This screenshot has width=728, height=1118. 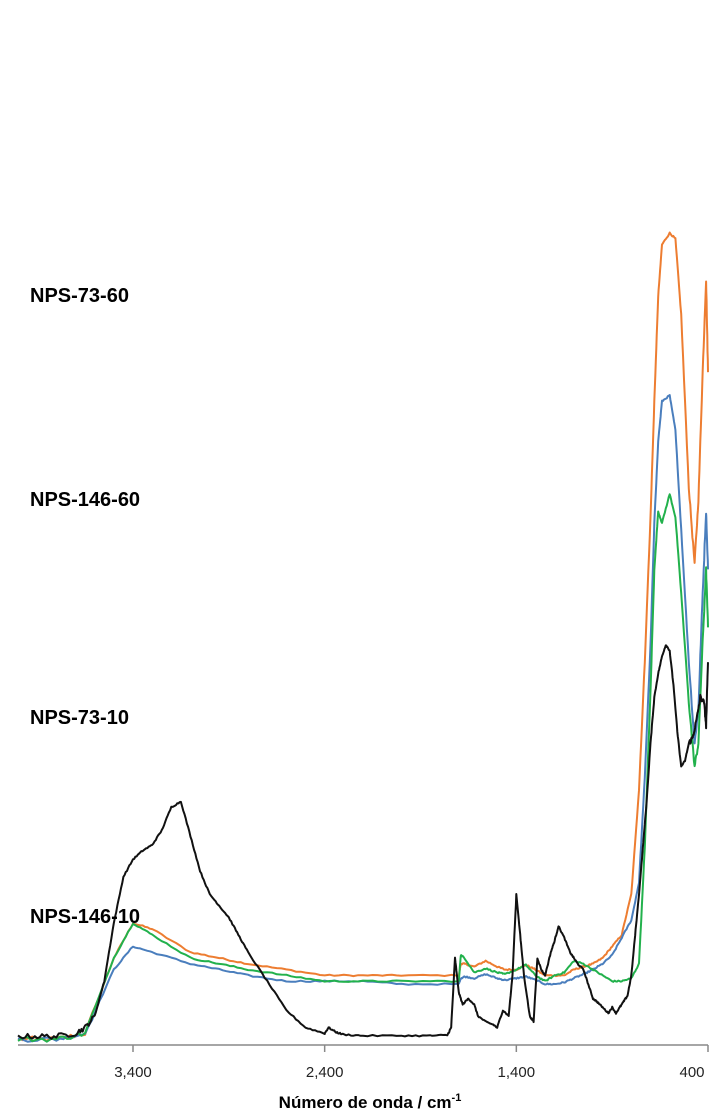 I want to click on x-tick-label-2400: 2,400, so click(x=325, y=1072).